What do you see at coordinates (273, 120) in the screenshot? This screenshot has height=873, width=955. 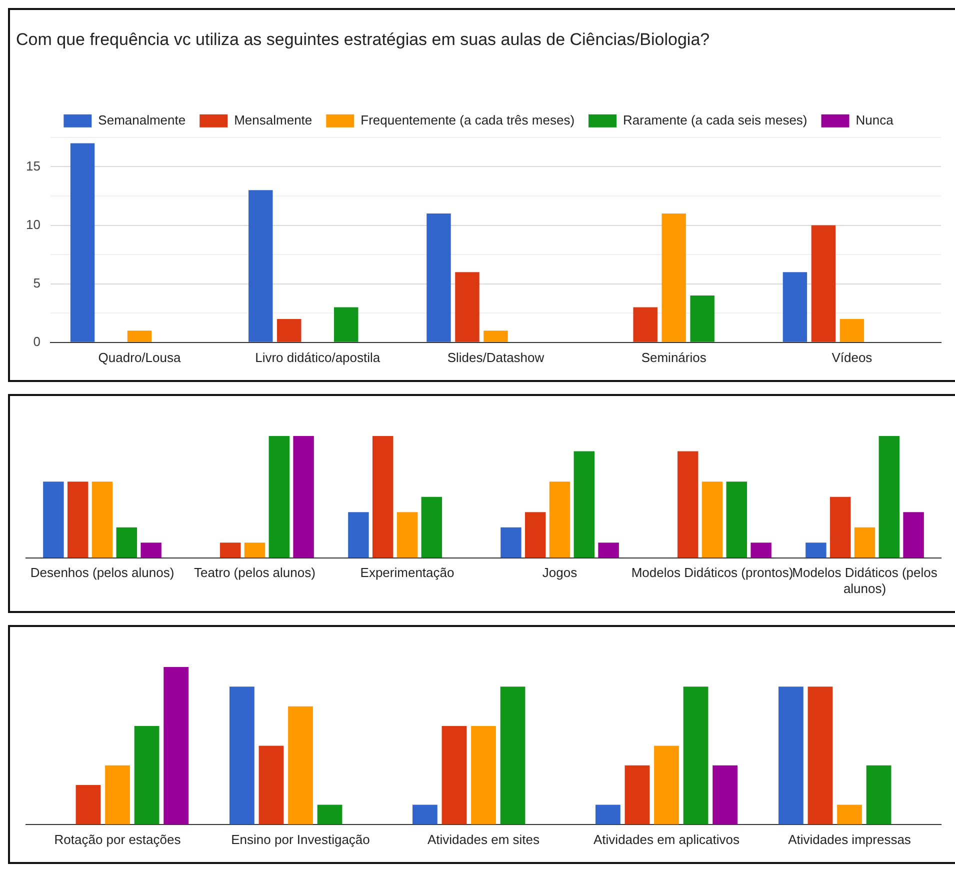 I see `legend-label: Mensalmente` at bounding box center [273, 120].